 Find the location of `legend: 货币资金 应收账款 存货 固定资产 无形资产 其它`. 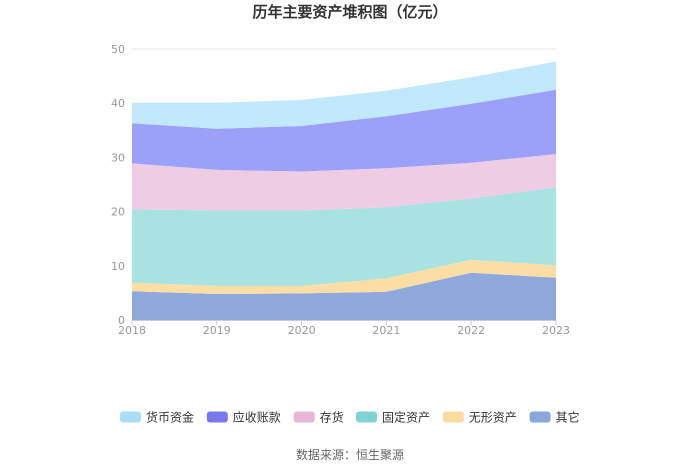

legend: 货币资金 应收账款 存货 固定资产 无形资产 其它 is located at coordinates (350, 417).